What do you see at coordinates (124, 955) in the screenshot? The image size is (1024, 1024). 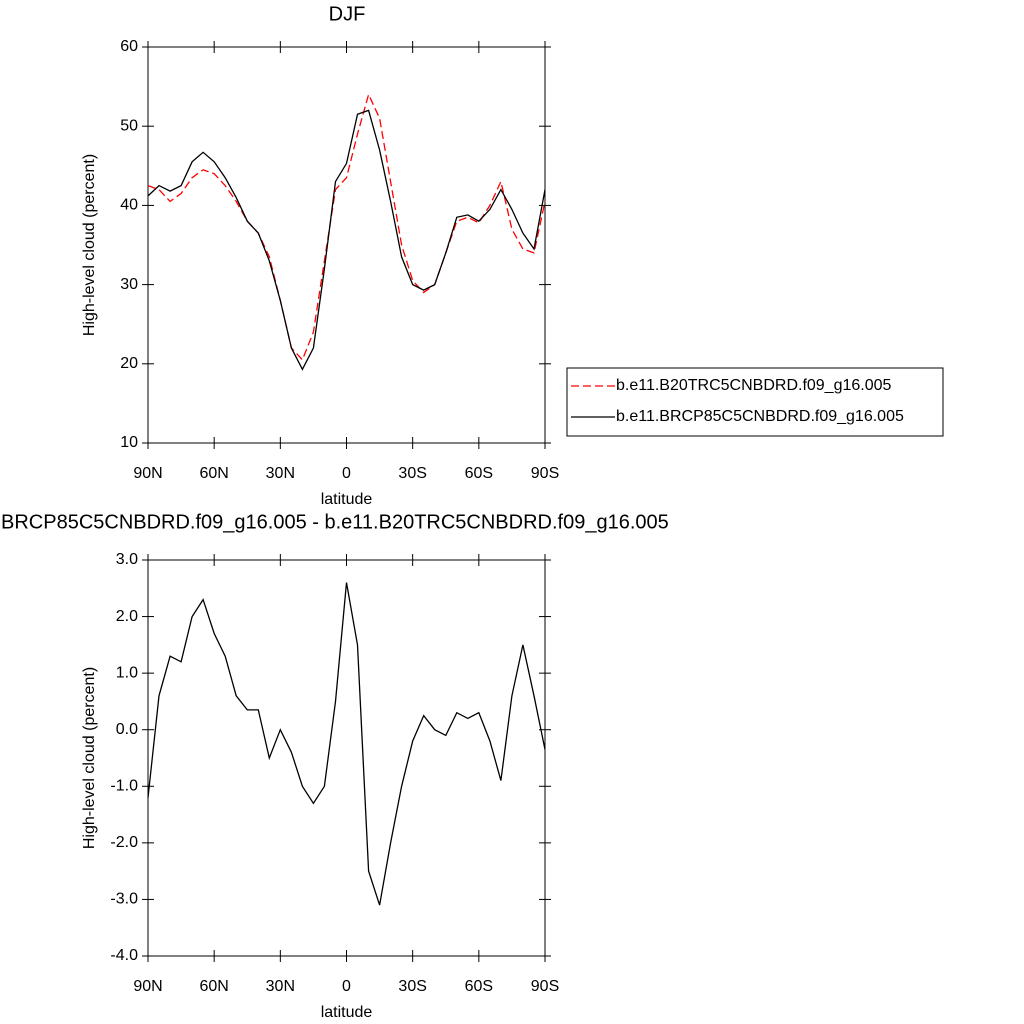 I see `y-tick-label: -4.0` at bounding box center [124, 955].